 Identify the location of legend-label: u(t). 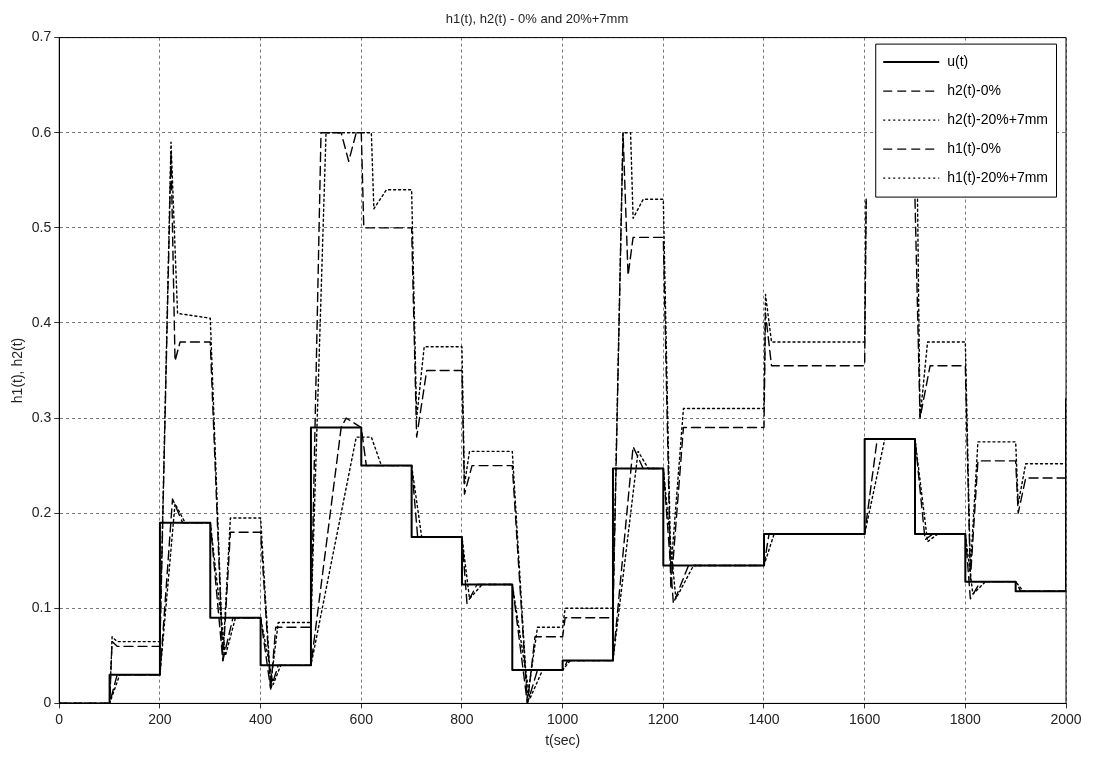
(958, 60).